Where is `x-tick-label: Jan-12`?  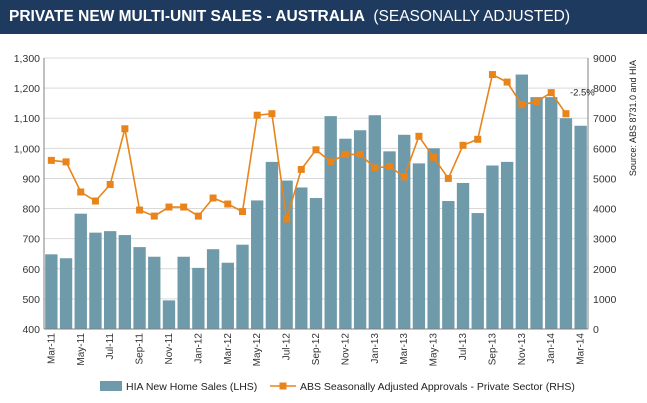
x-tick-label: Jan-12 is located at coordinates (198, 348).